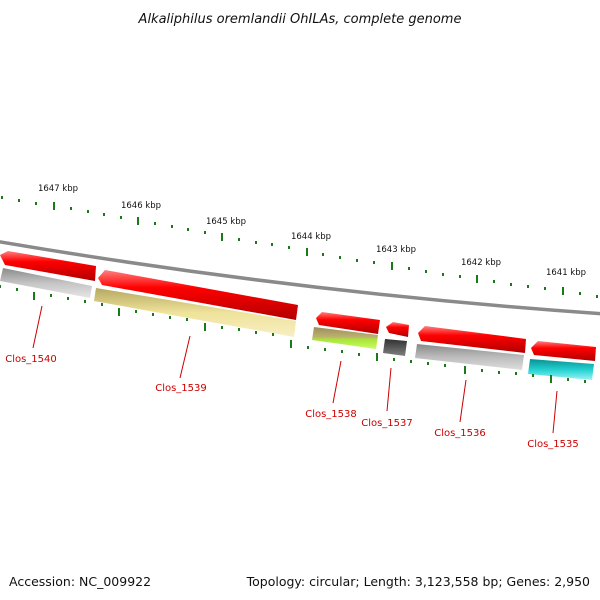 The height and width of the screenshot is (600, 600). I want to click on accession-text: Accession: NC_009922, so click(80, 581).